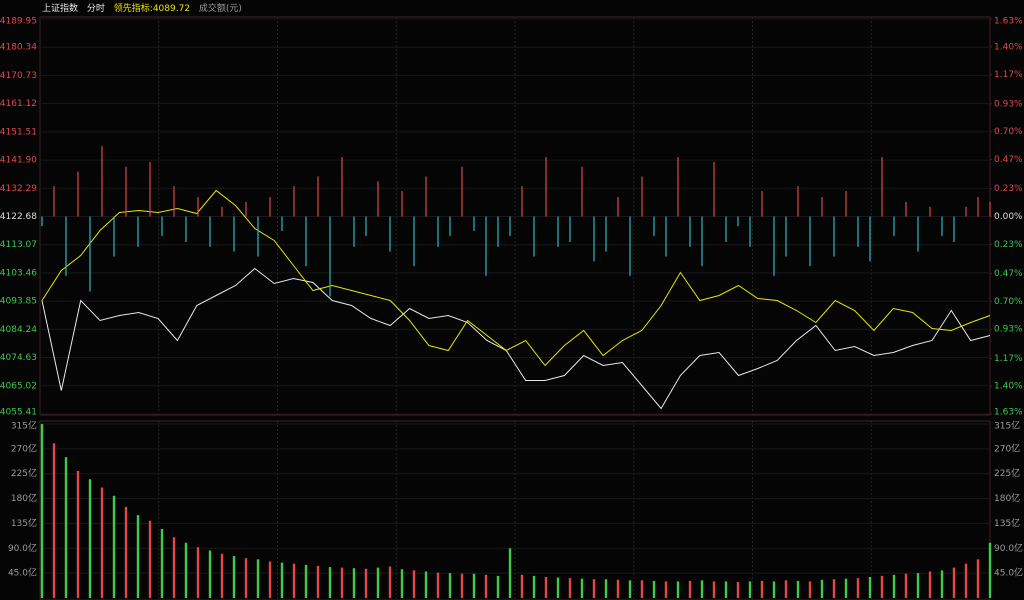  Describe the element at coordinates (24, 498) in the screenshot. I see `y-tick-label: 180亿` at that location.